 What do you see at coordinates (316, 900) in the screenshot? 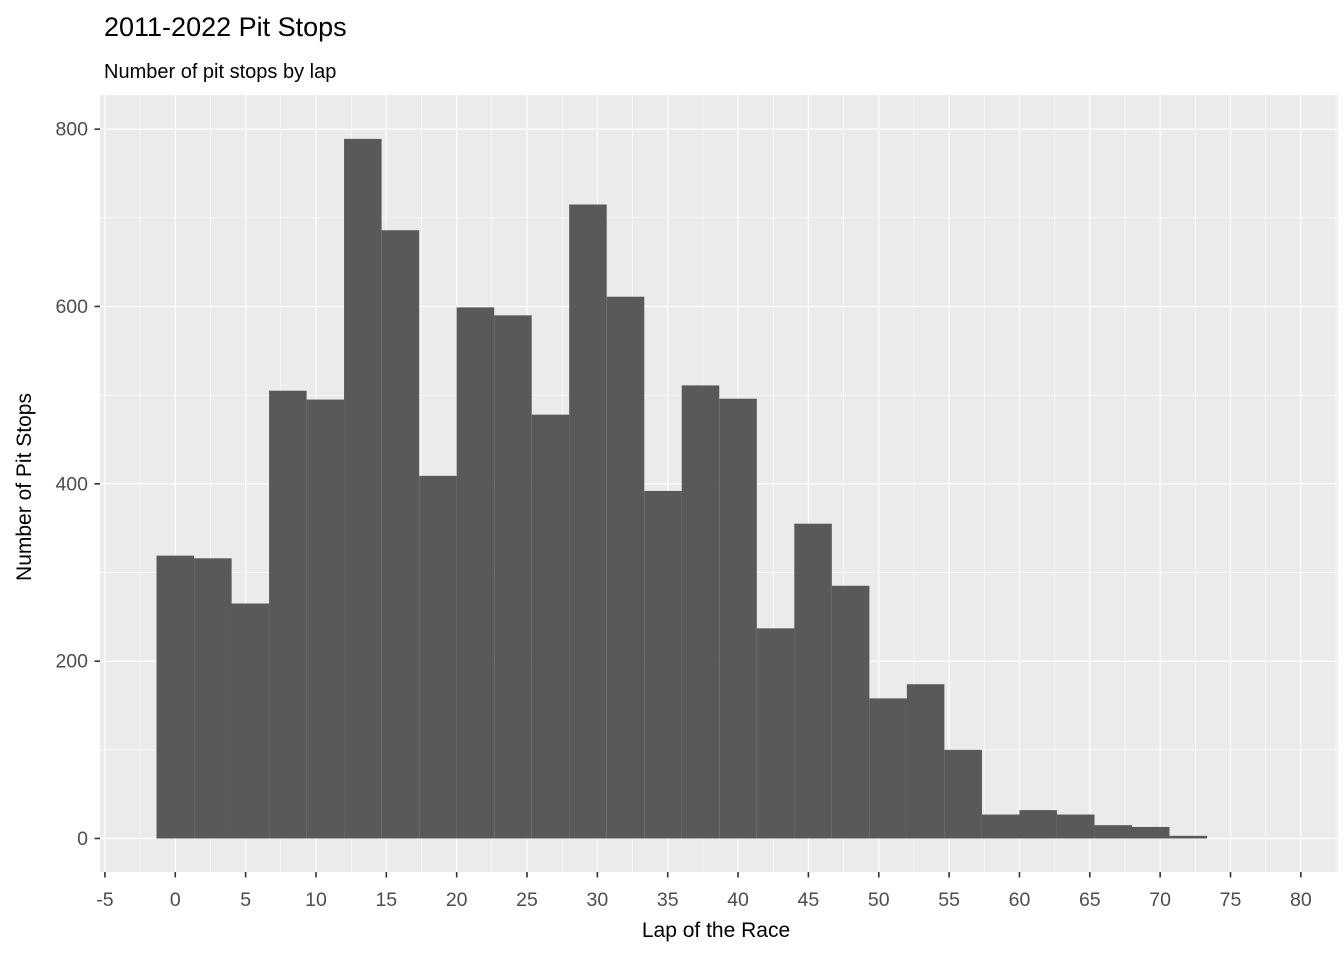
I see `x-tick-label: 10` at bounding box center [316, 900].